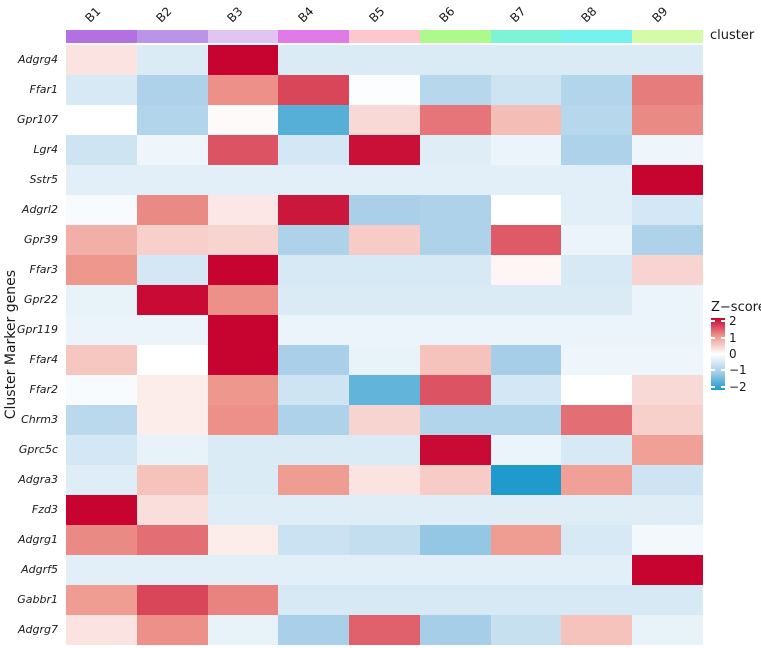 This screenshot has height=648, width=761. Describe the element at coordinates (733, 354) in the screenshot. I see `legend-tick-label-0: 0` at that location.